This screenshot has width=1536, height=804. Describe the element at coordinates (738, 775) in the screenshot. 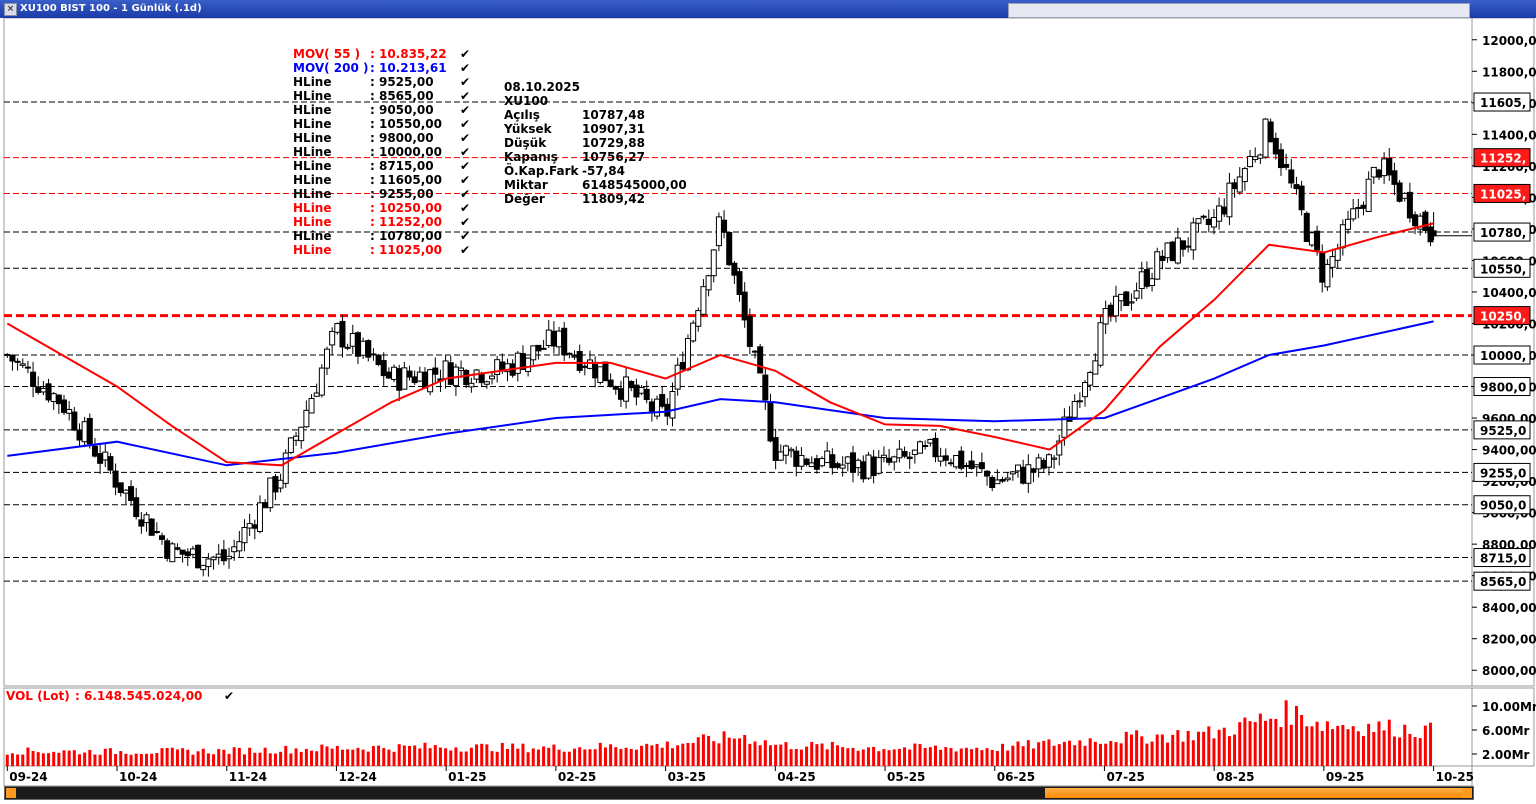

I see `time-axis-panel` at that location.